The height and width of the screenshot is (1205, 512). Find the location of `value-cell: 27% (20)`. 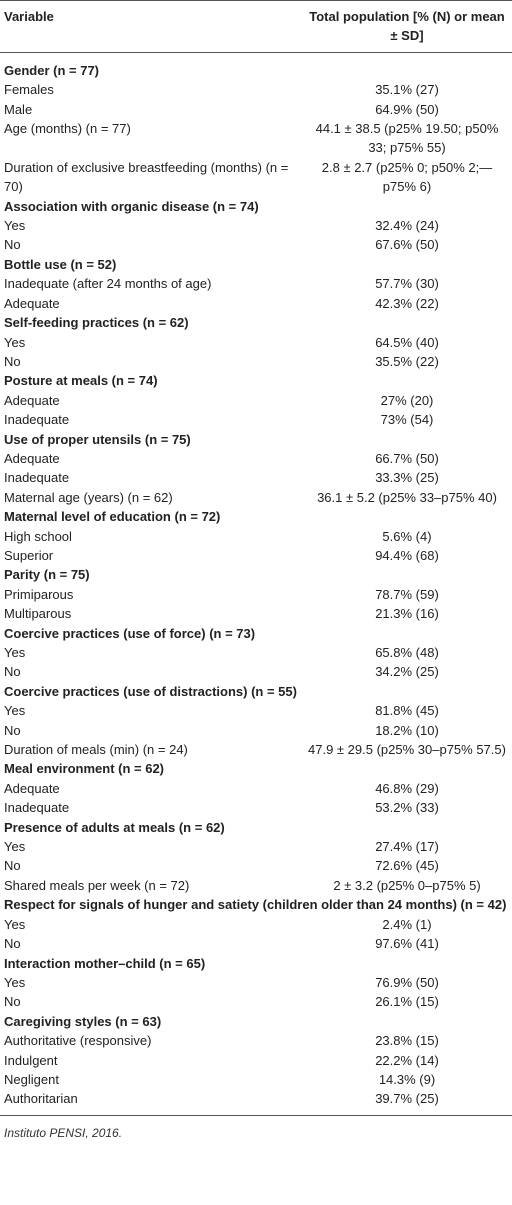

value-cell: 27% (20) is located at coordinates (407, 400).